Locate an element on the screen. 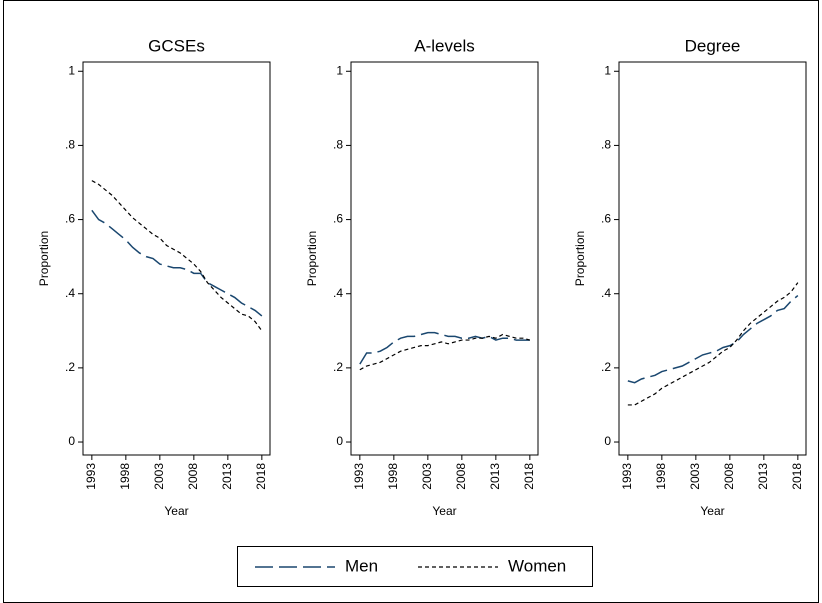  panel-title: A-levels is located at coordinates (444, 45).